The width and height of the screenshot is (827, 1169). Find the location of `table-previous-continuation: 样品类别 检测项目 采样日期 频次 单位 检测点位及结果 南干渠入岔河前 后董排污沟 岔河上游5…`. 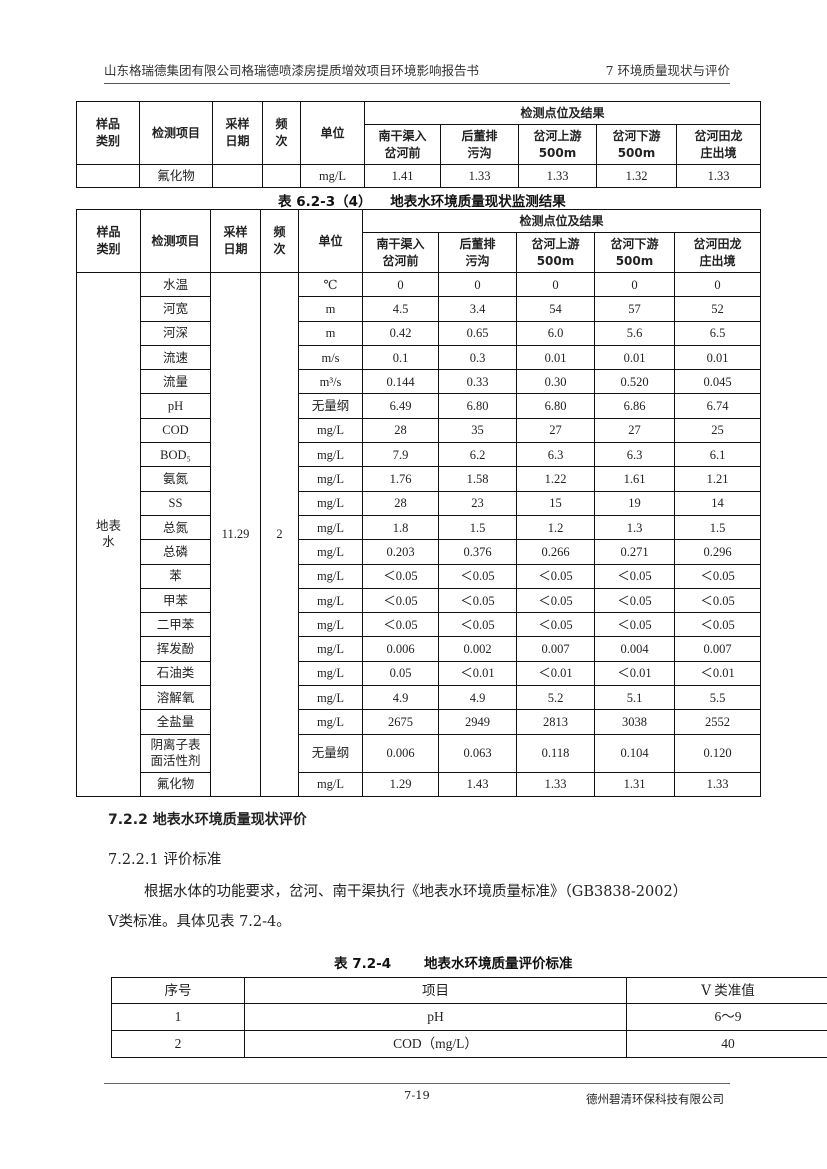

table-previous-continuation: 样品类别 检测项目 采样日期 频次 单位 检测点位及结果 南干渠入岔河前 后董排污沟 岔河上游5… is located at coordinates (419, 144).